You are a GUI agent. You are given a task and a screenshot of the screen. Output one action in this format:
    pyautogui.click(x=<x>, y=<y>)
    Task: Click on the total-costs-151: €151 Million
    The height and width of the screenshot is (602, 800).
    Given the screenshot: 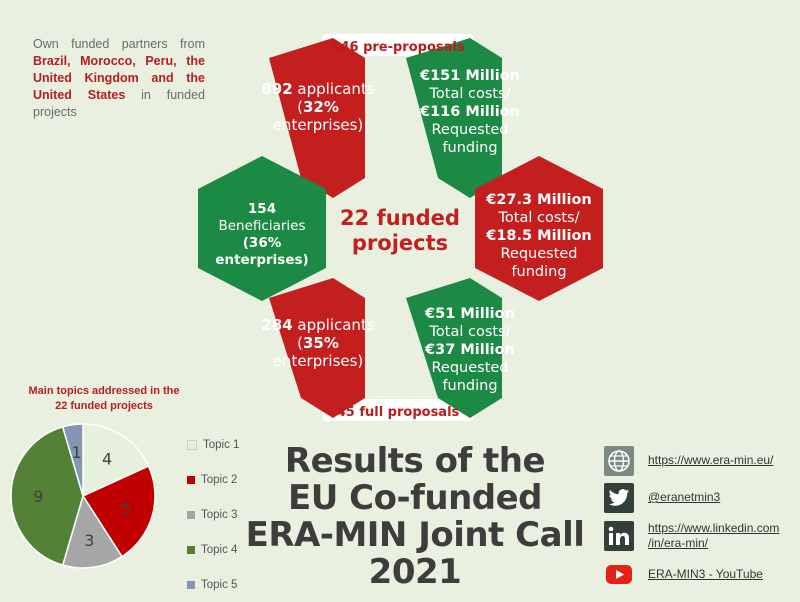 What is the action you would take?
    pyautogui.click(x=469, y=76)
    